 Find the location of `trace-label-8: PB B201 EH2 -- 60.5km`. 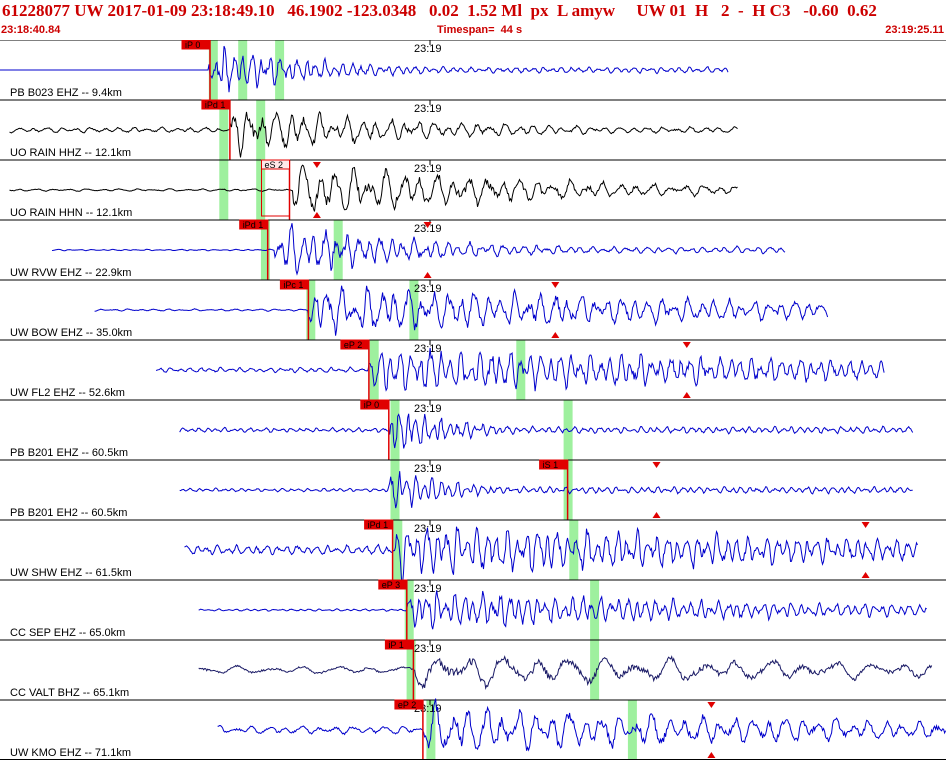

trace-label-8: PB B201 EH2 -- 60.5km is located at coordinates (68, 513).